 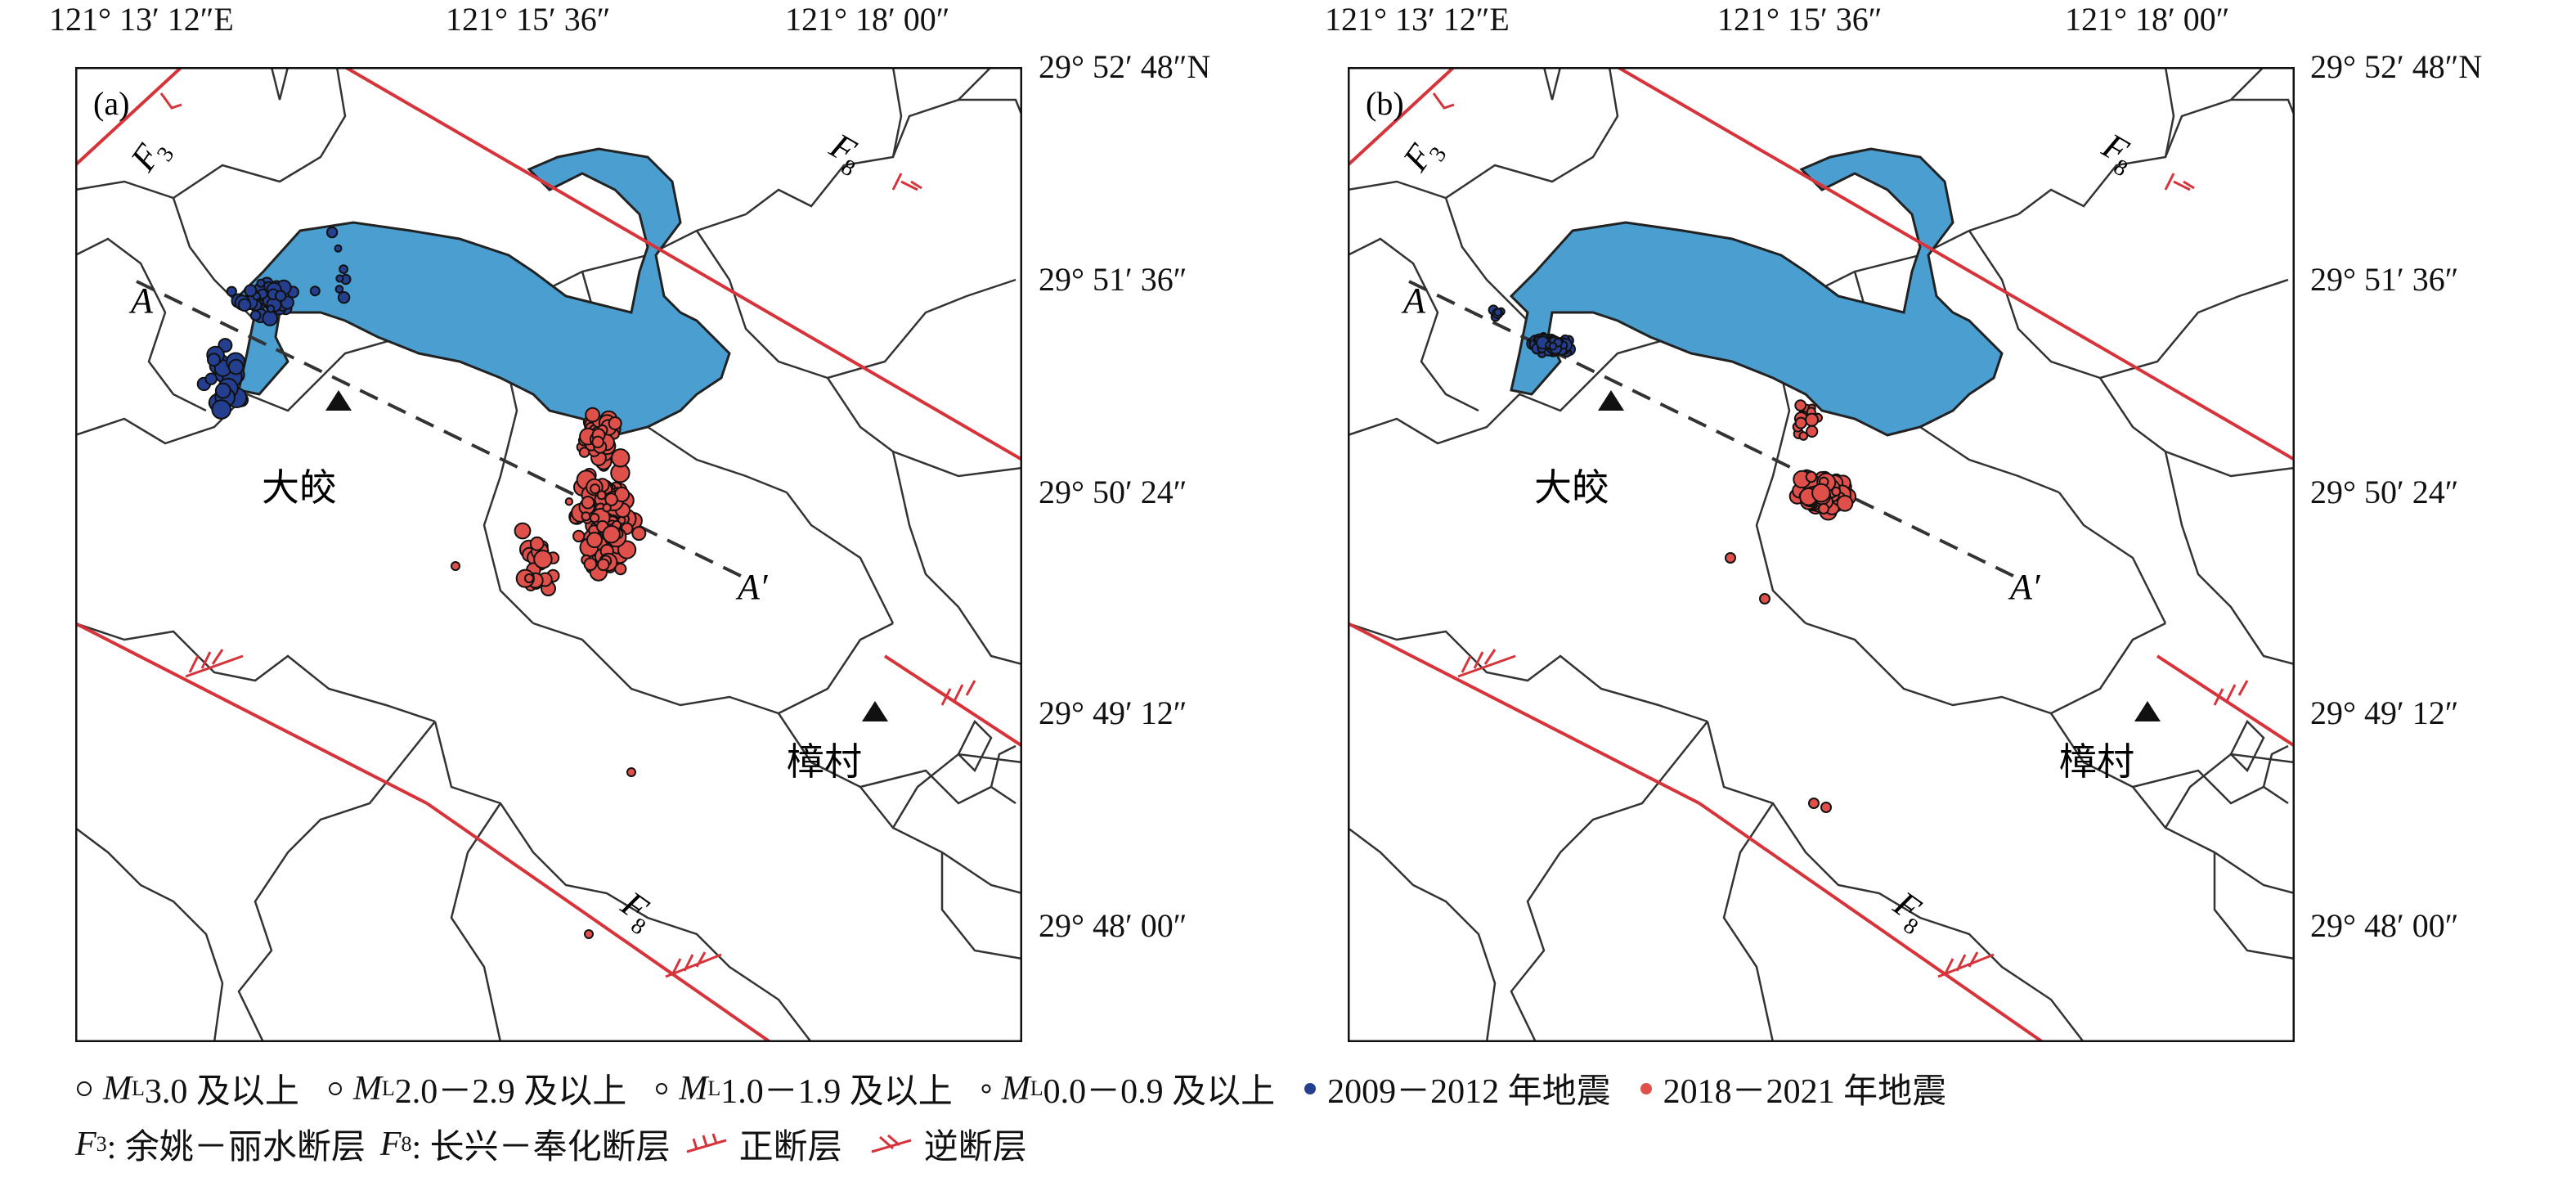 I want to click on legend-mag-3: M L 3.0 及以上, so click(x=187, y=1088).